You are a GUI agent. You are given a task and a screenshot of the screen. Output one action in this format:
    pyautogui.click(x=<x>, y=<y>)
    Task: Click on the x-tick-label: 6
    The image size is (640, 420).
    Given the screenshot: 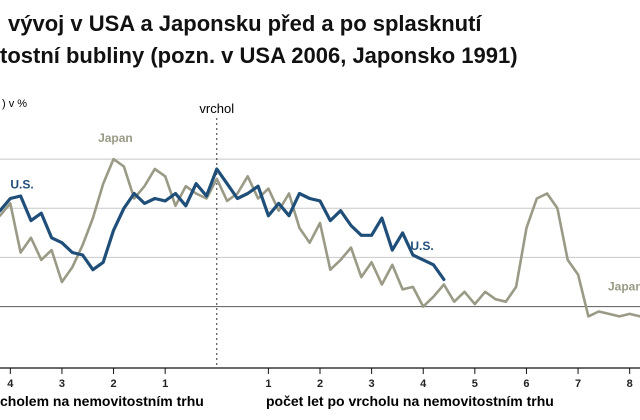 What is the action you would take?
    pyautogui.click(x=526, y=384)
    